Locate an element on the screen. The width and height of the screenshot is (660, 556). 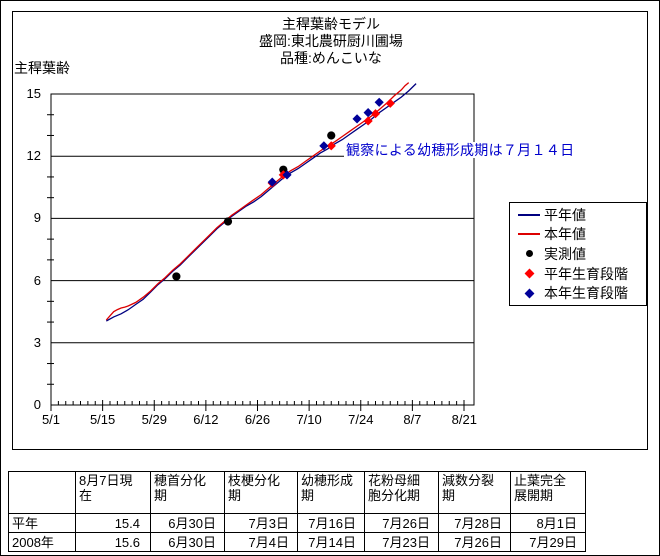
table-header-cell: 枝梗分化 期 is located at coordinates (261, 492).